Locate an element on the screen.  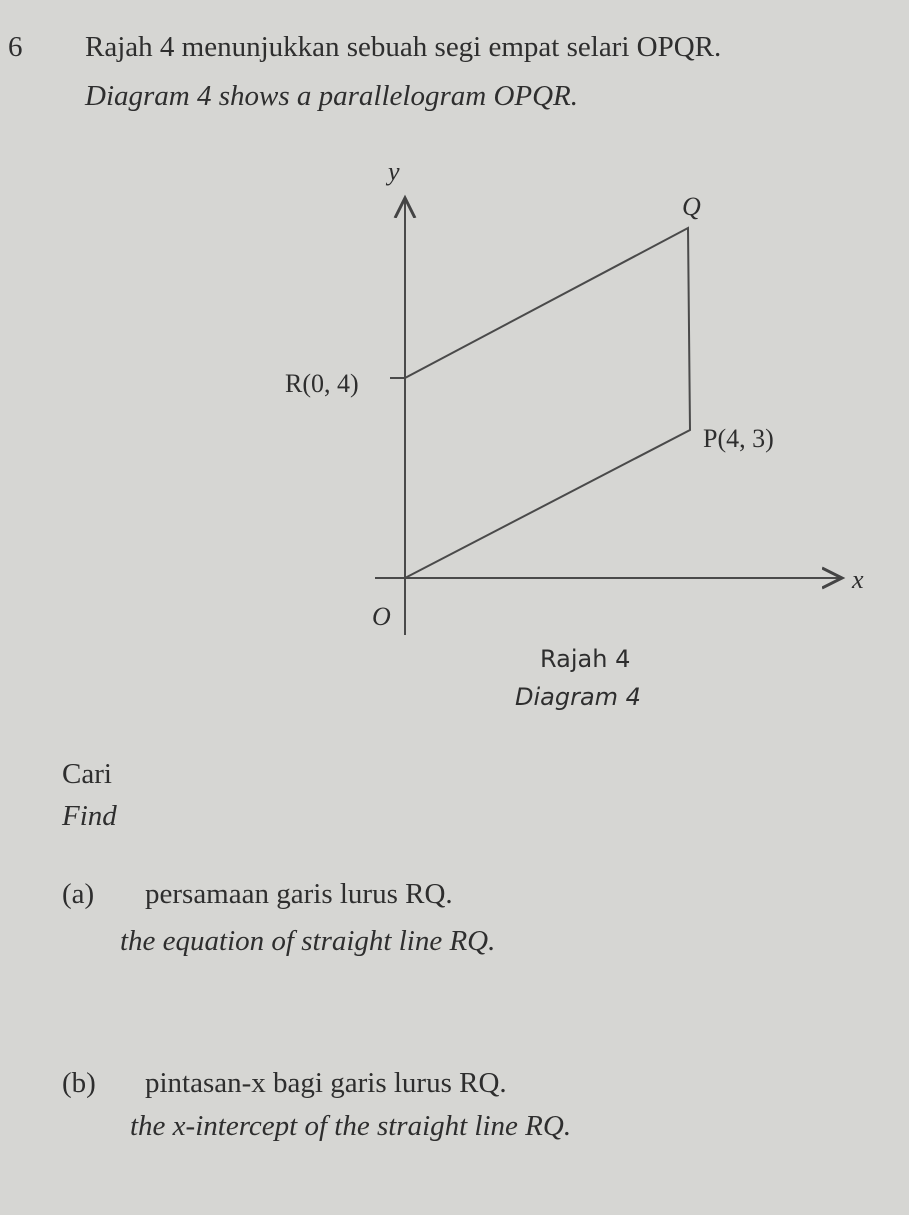
p-label: P(4, 3) is located at coordinates (738, 438).